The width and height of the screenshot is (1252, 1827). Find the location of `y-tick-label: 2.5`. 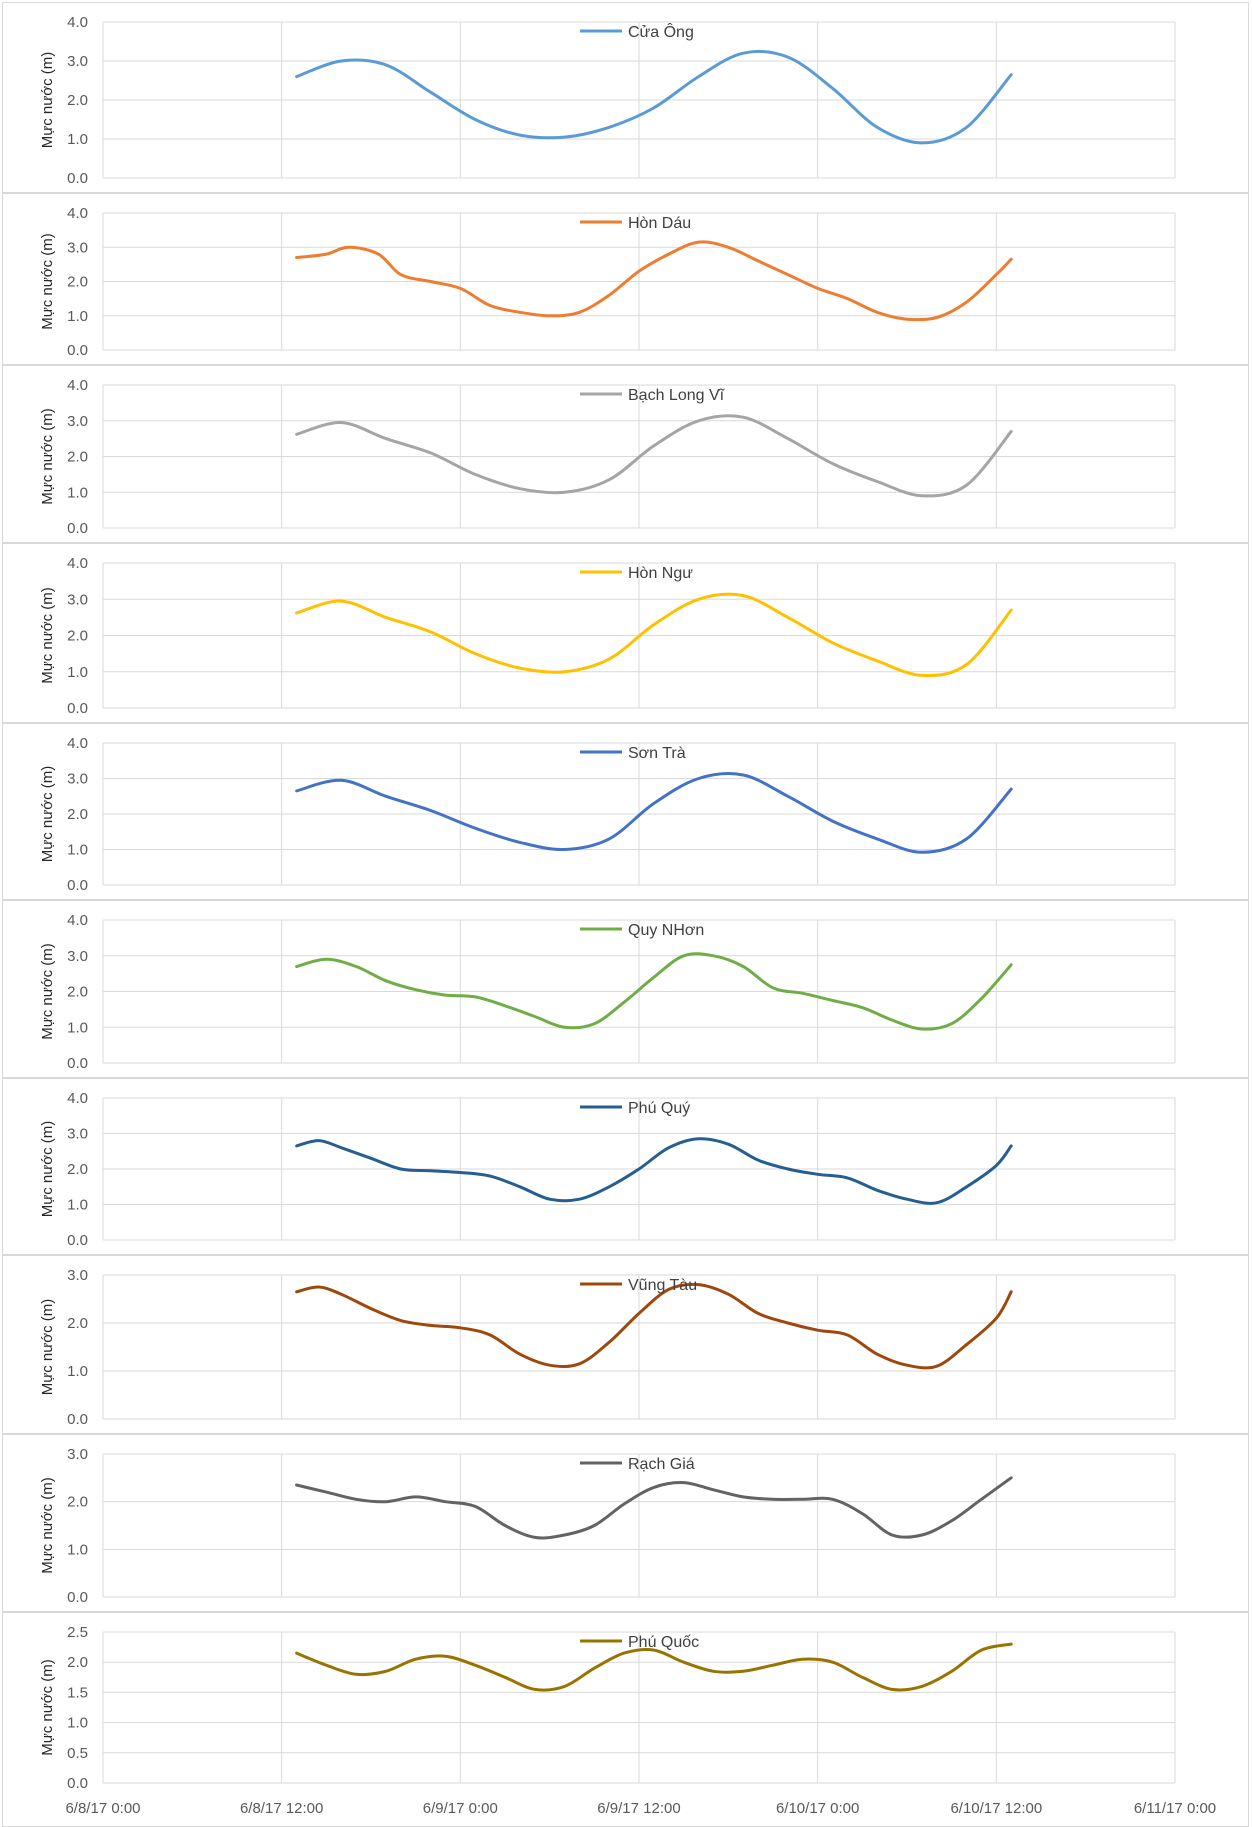

y-tick-label: 2.5 is located at coordinates (77, 1632).